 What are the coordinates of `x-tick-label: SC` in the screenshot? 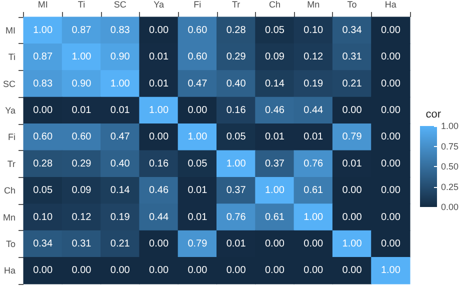 It's located at (120, 5).